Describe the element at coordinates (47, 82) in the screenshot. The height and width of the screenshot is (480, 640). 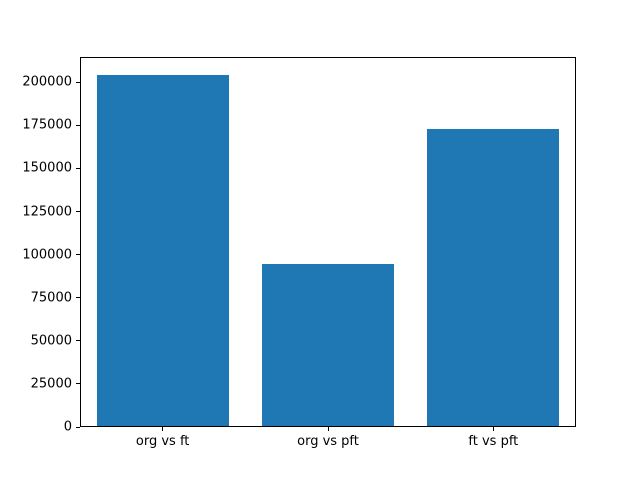
I see `y-tick-label: 200000` at that location.